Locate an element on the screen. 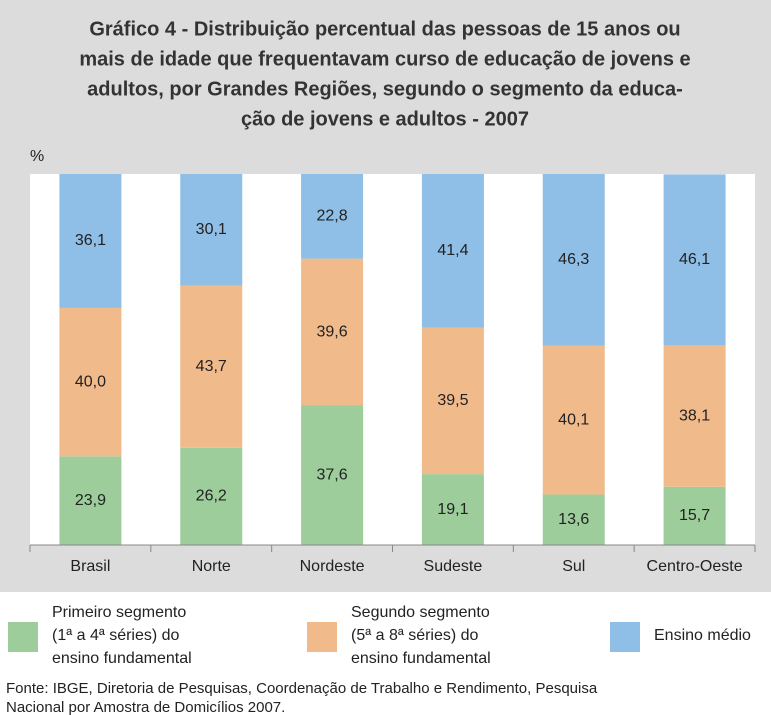 This screenshot has width=771, height=715. data-label: 36,1 is located at coordinates (90, 240).